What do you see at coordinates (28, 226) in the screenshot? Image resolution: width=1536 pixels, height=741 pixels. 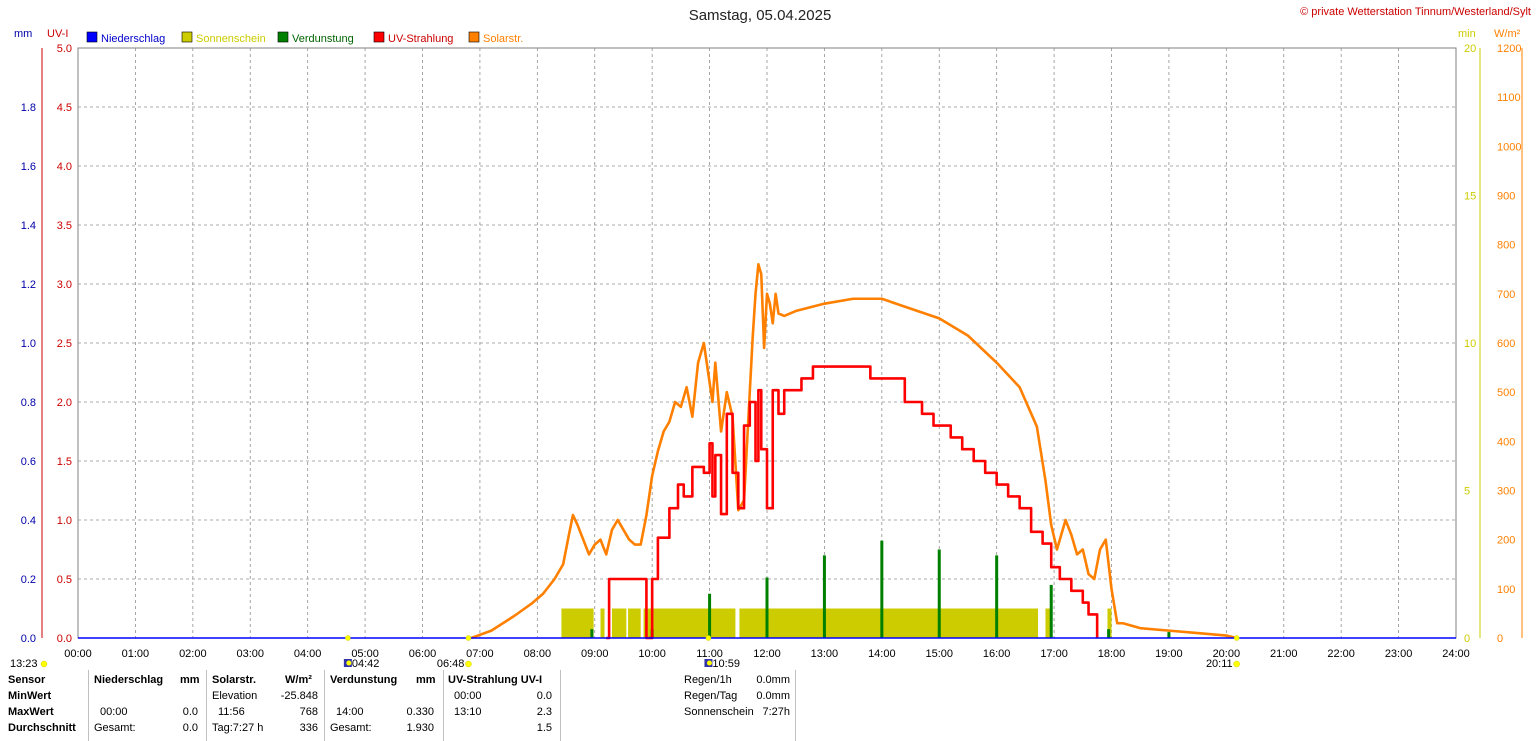 I see `mm-tick-label: 1.4` at bounding box center [28, 226].